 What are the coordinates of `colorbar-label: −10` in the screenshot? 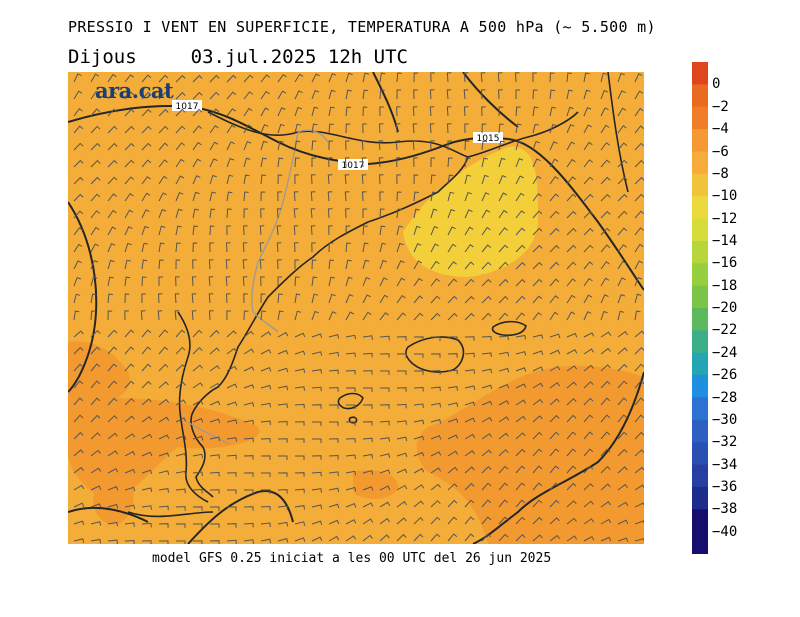 It's located at (725, 196).